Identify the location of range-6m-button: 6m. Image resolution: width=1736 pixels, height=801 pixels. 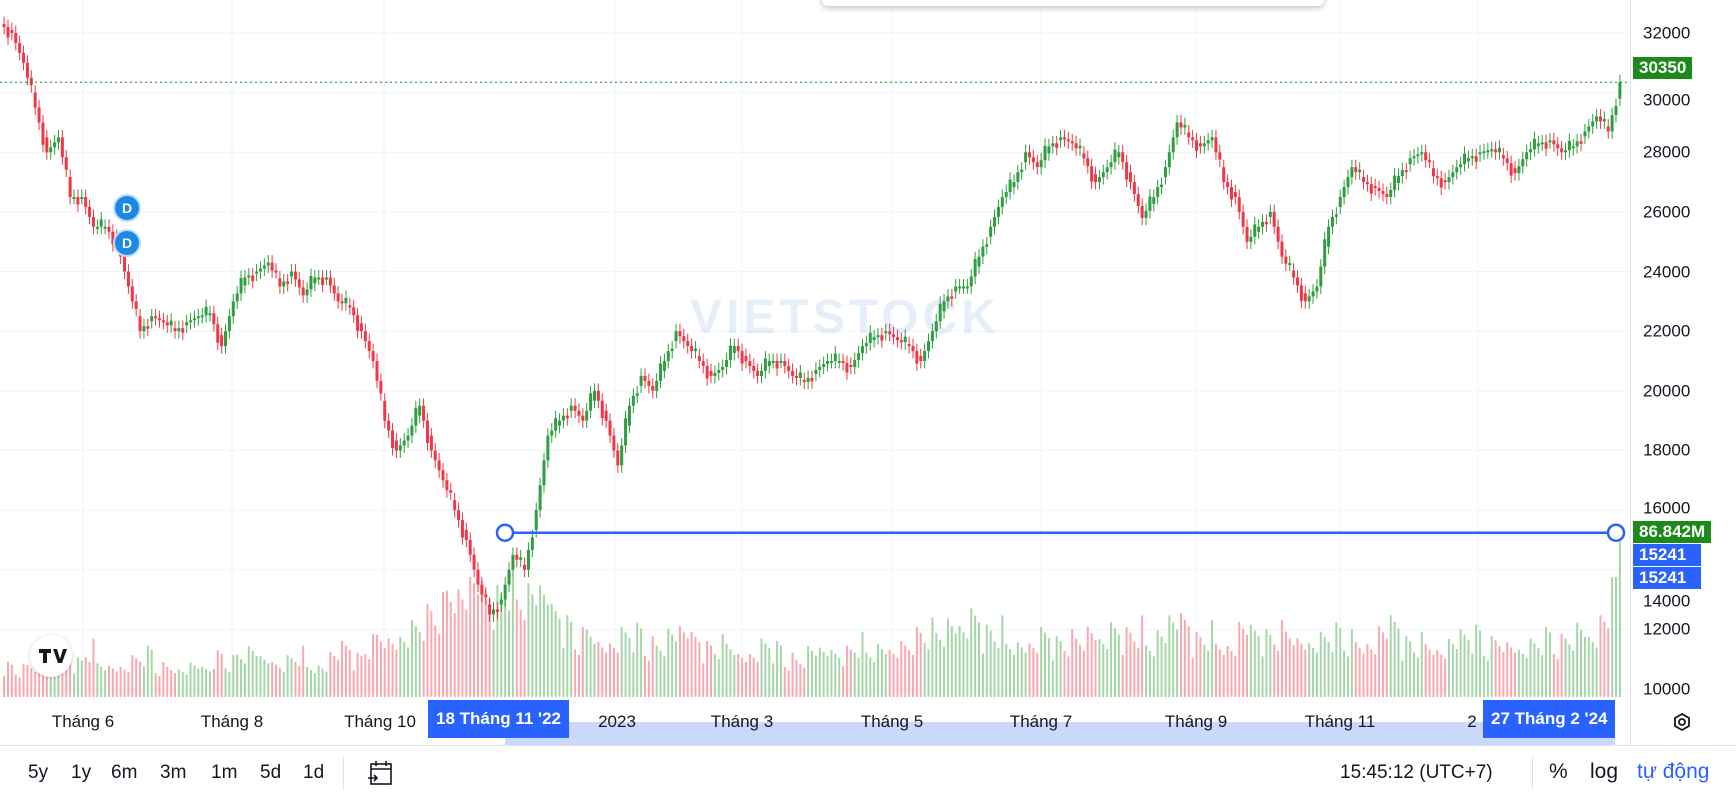
(124, 772).